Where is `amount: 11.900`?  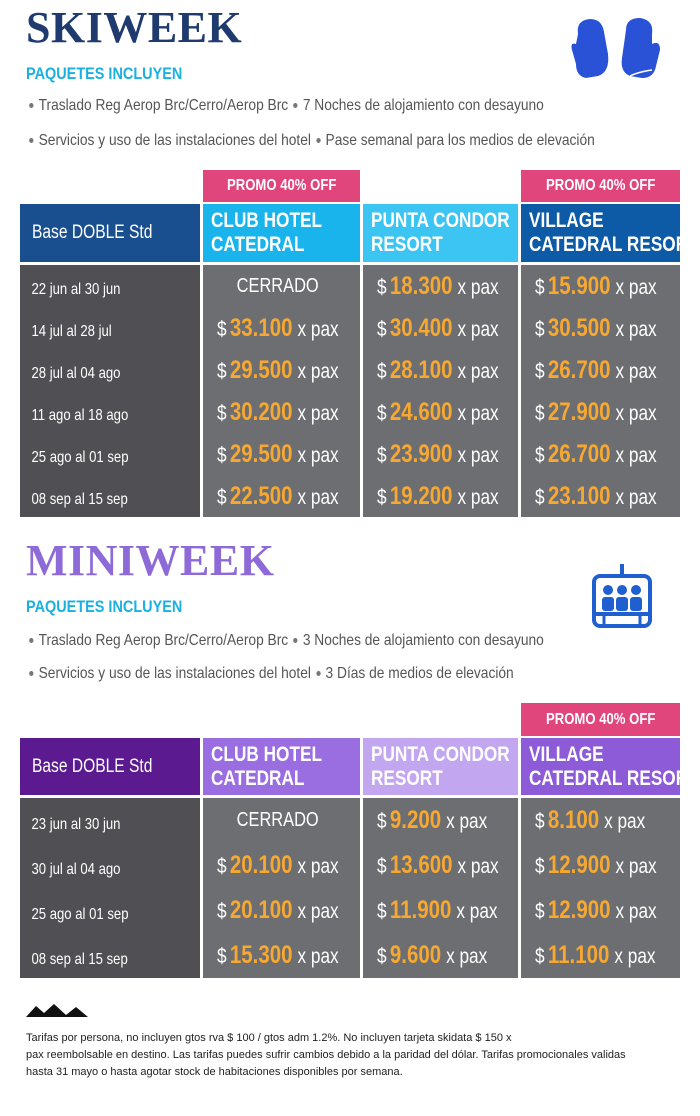 amount: 11.900 is located at coordinates (420, 910).